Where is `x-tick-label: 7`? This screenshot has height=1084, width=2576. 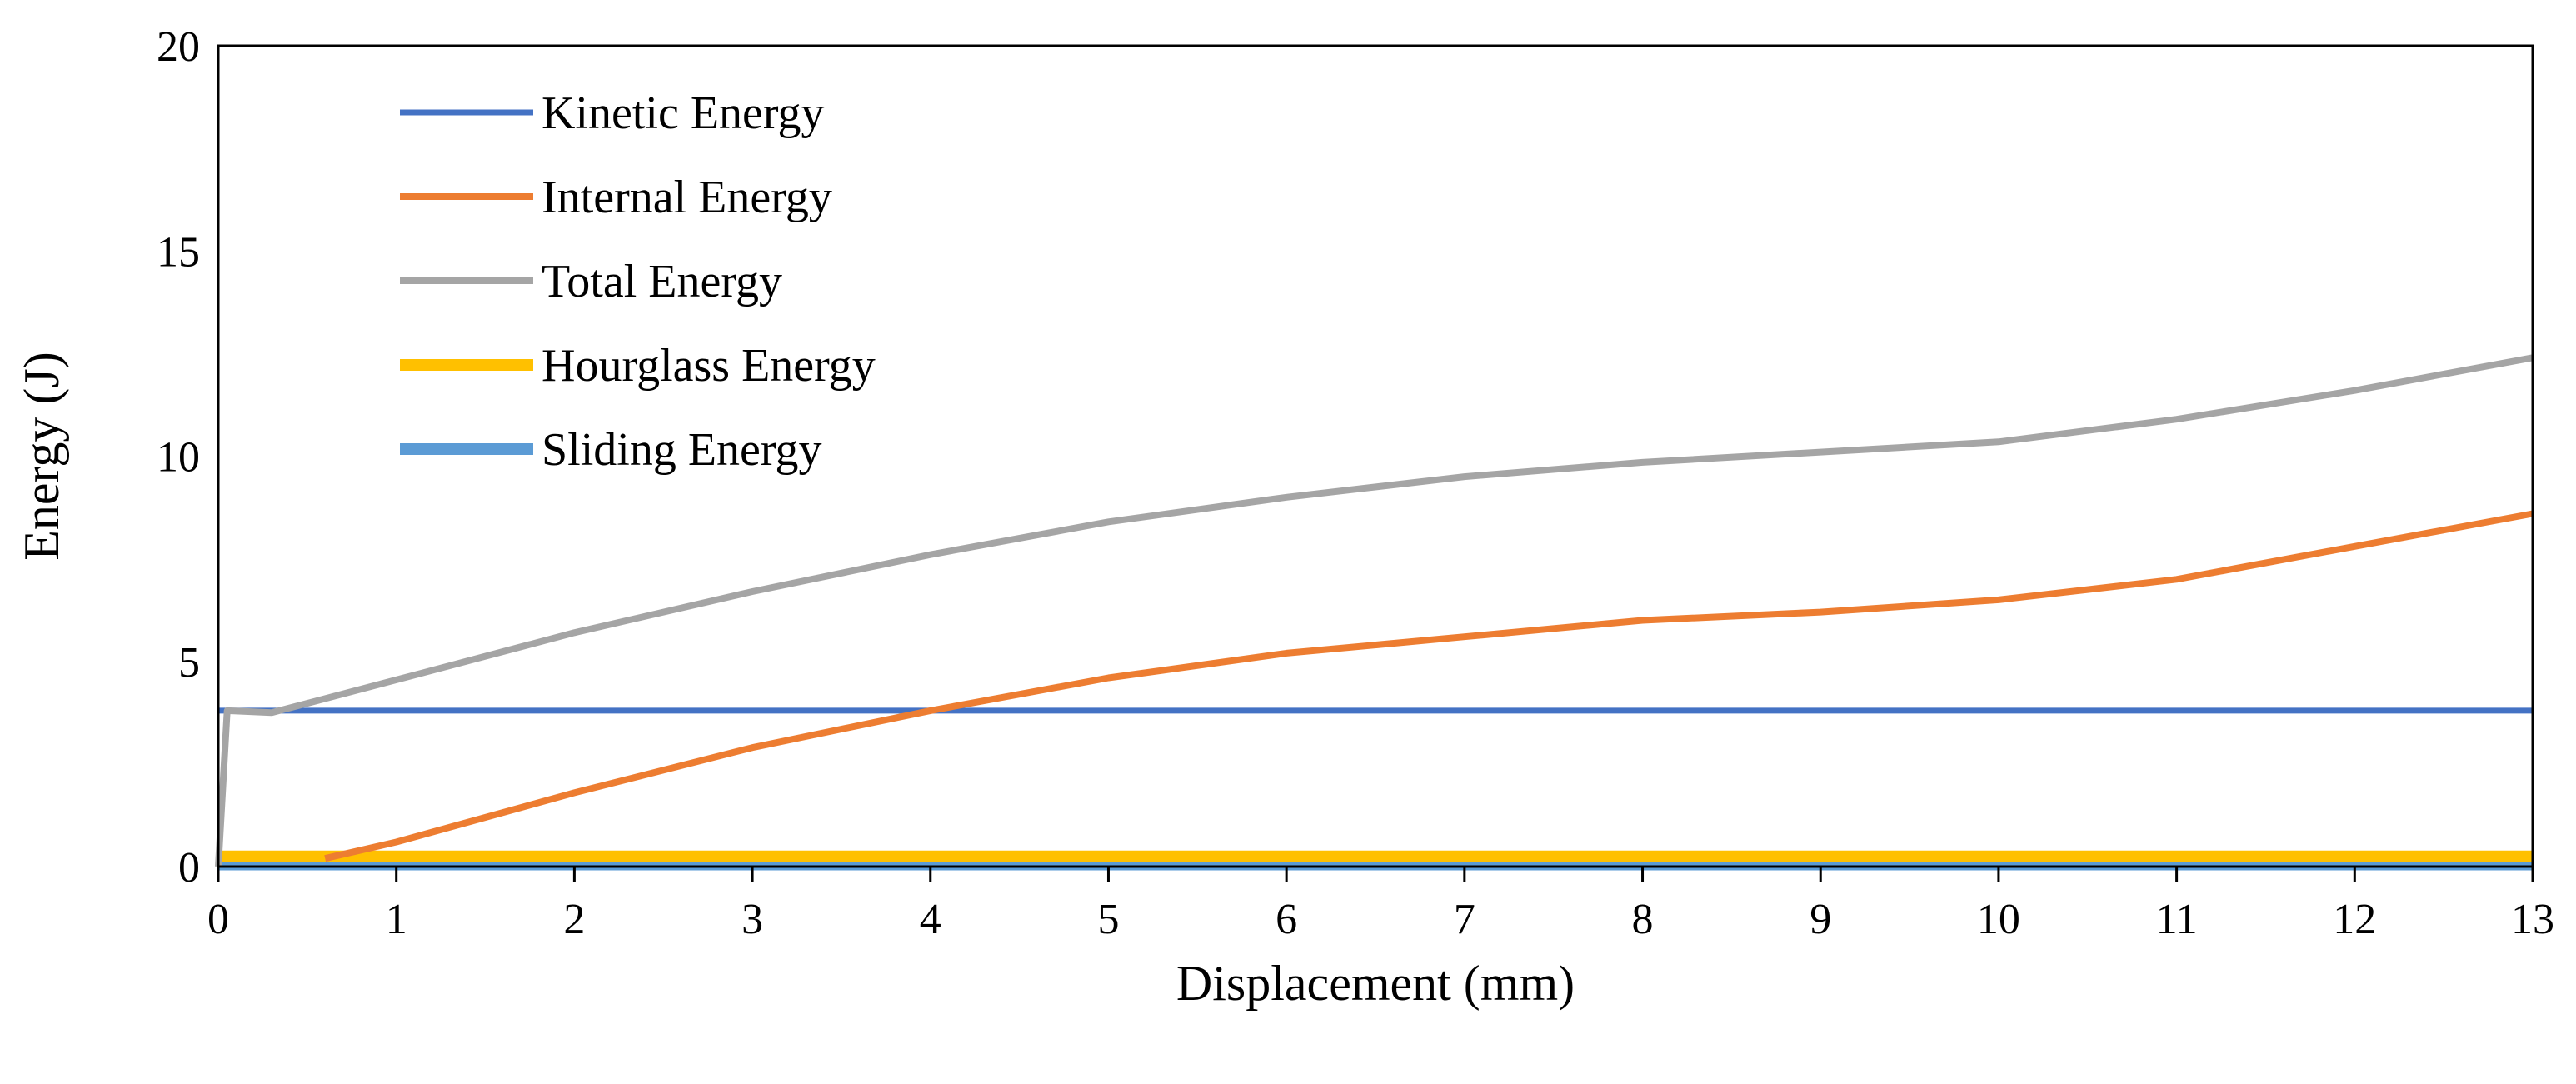 x-tick-label: 7 is located at coordinates (1464, 919).